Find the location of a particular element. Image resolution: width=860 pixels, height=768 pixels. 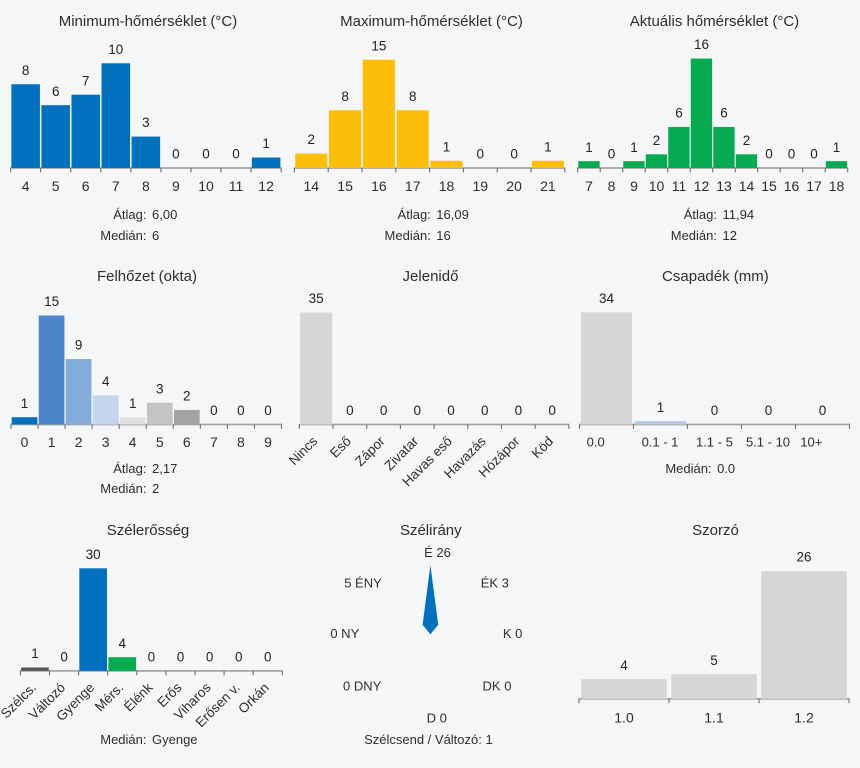

svg-text: 0 NY is located at coordinates (344, 633).